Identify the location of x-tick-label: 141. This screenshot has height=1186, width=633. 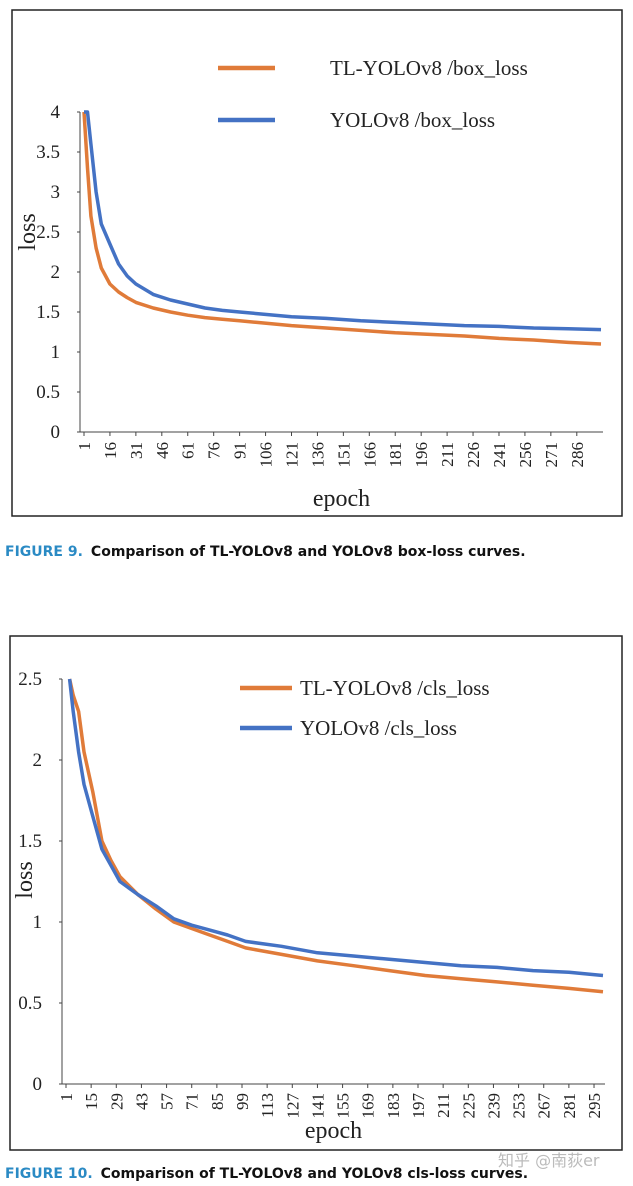
(317, 1106).